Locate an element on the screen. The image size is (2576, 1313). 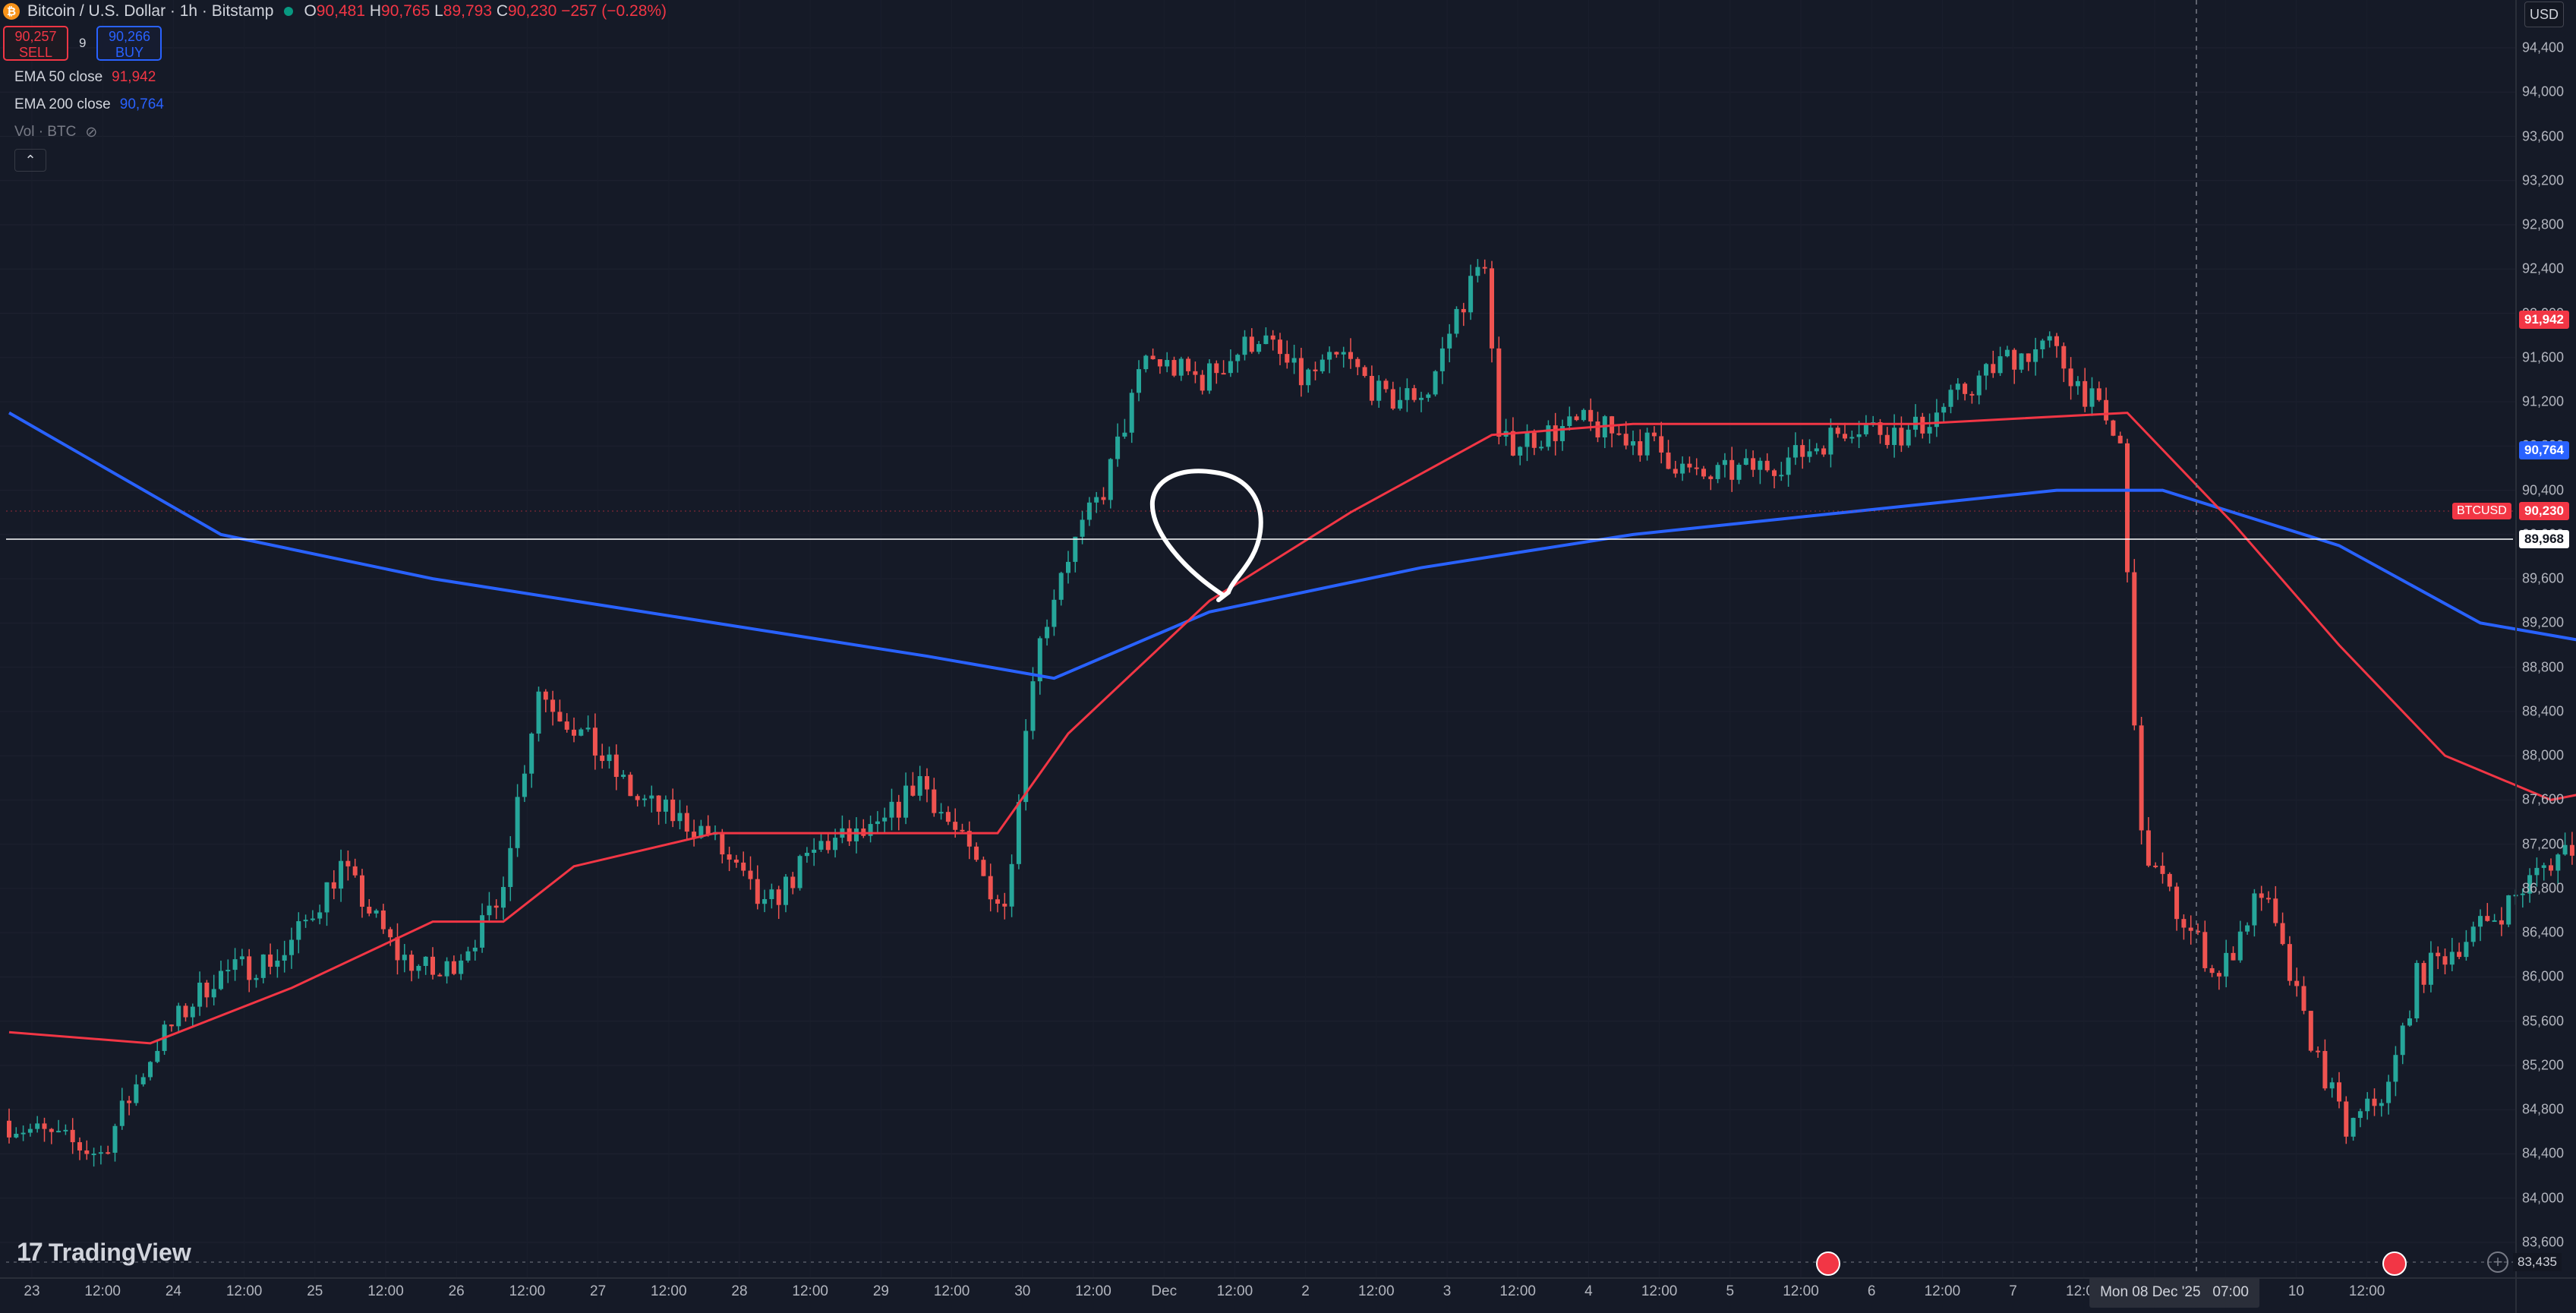
time-tick-label: 25 is located at coordinates (315, 1291).